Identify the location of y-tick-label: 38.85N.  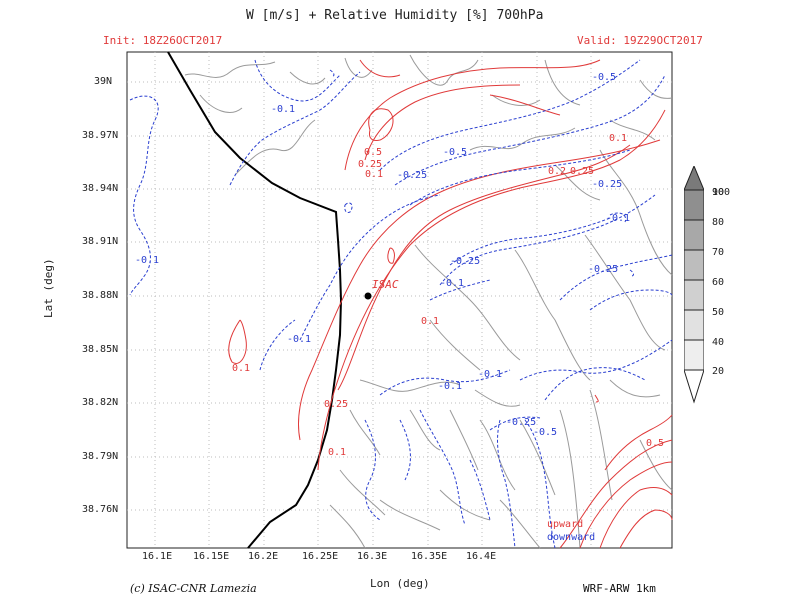
(100, 349).